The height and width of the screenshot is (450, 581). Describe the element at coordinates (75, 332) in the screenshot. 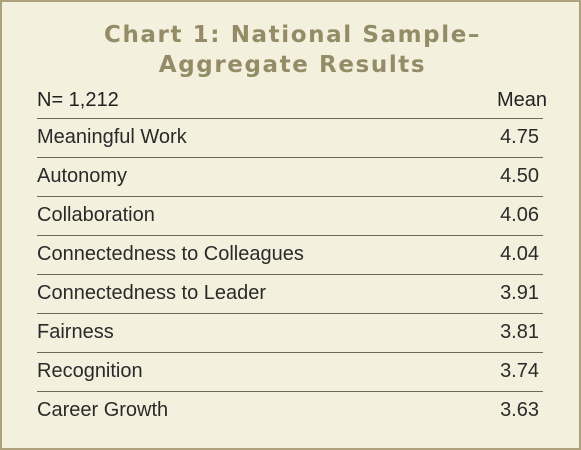

I see `row-label: Fairness` at that location.